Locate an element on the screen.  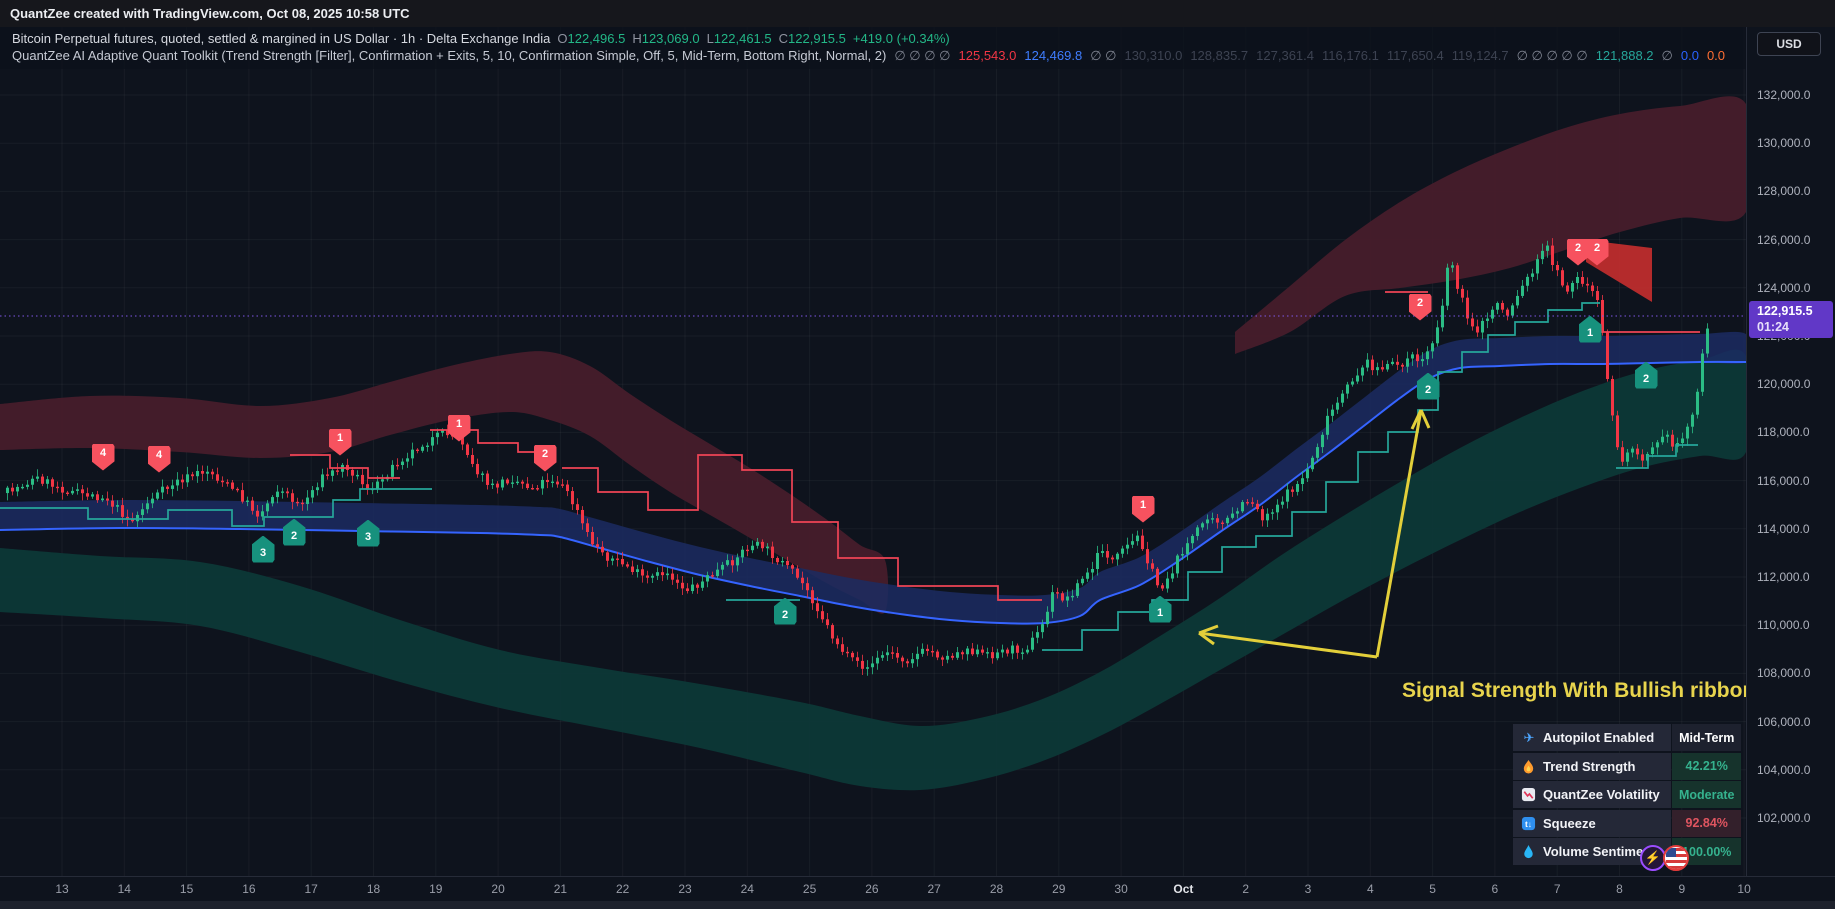
indicator-plot-value: 124,469.8 is located at coordinates (1053, 55).